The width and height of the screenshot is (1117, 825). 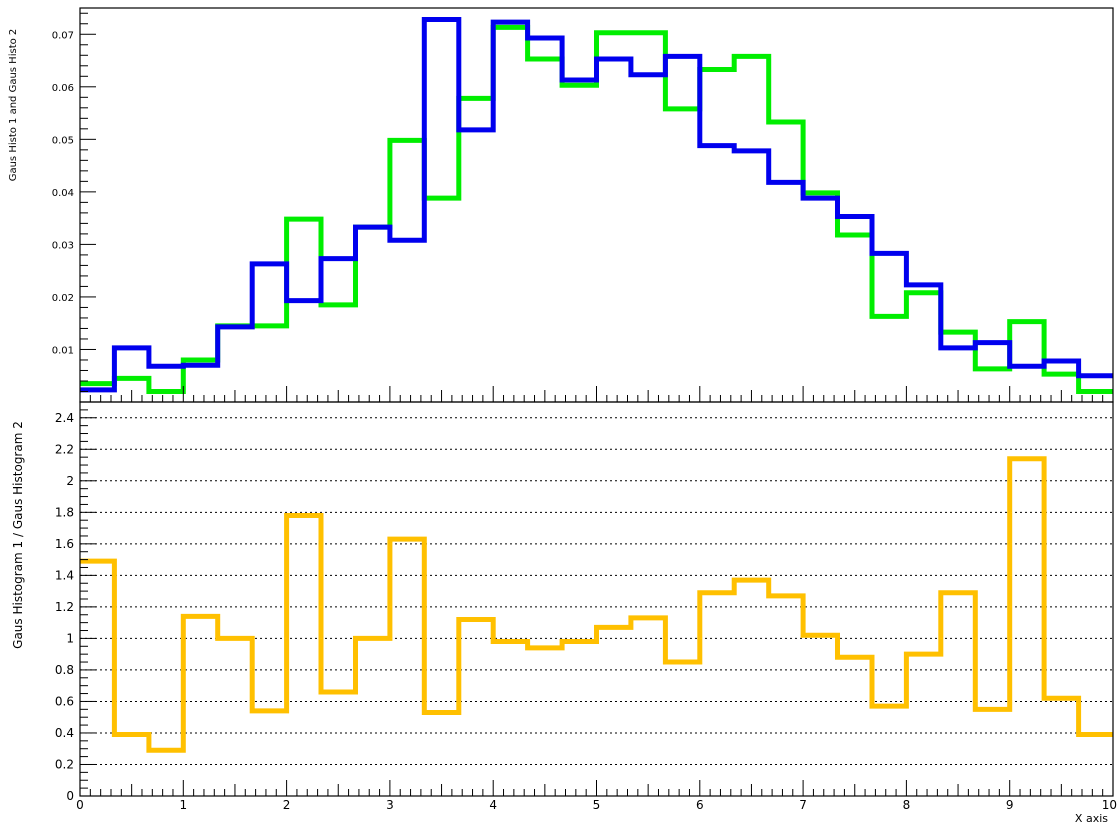 I want to click on upper-y-tick-label: 0.01, so click(x=63, y=350).